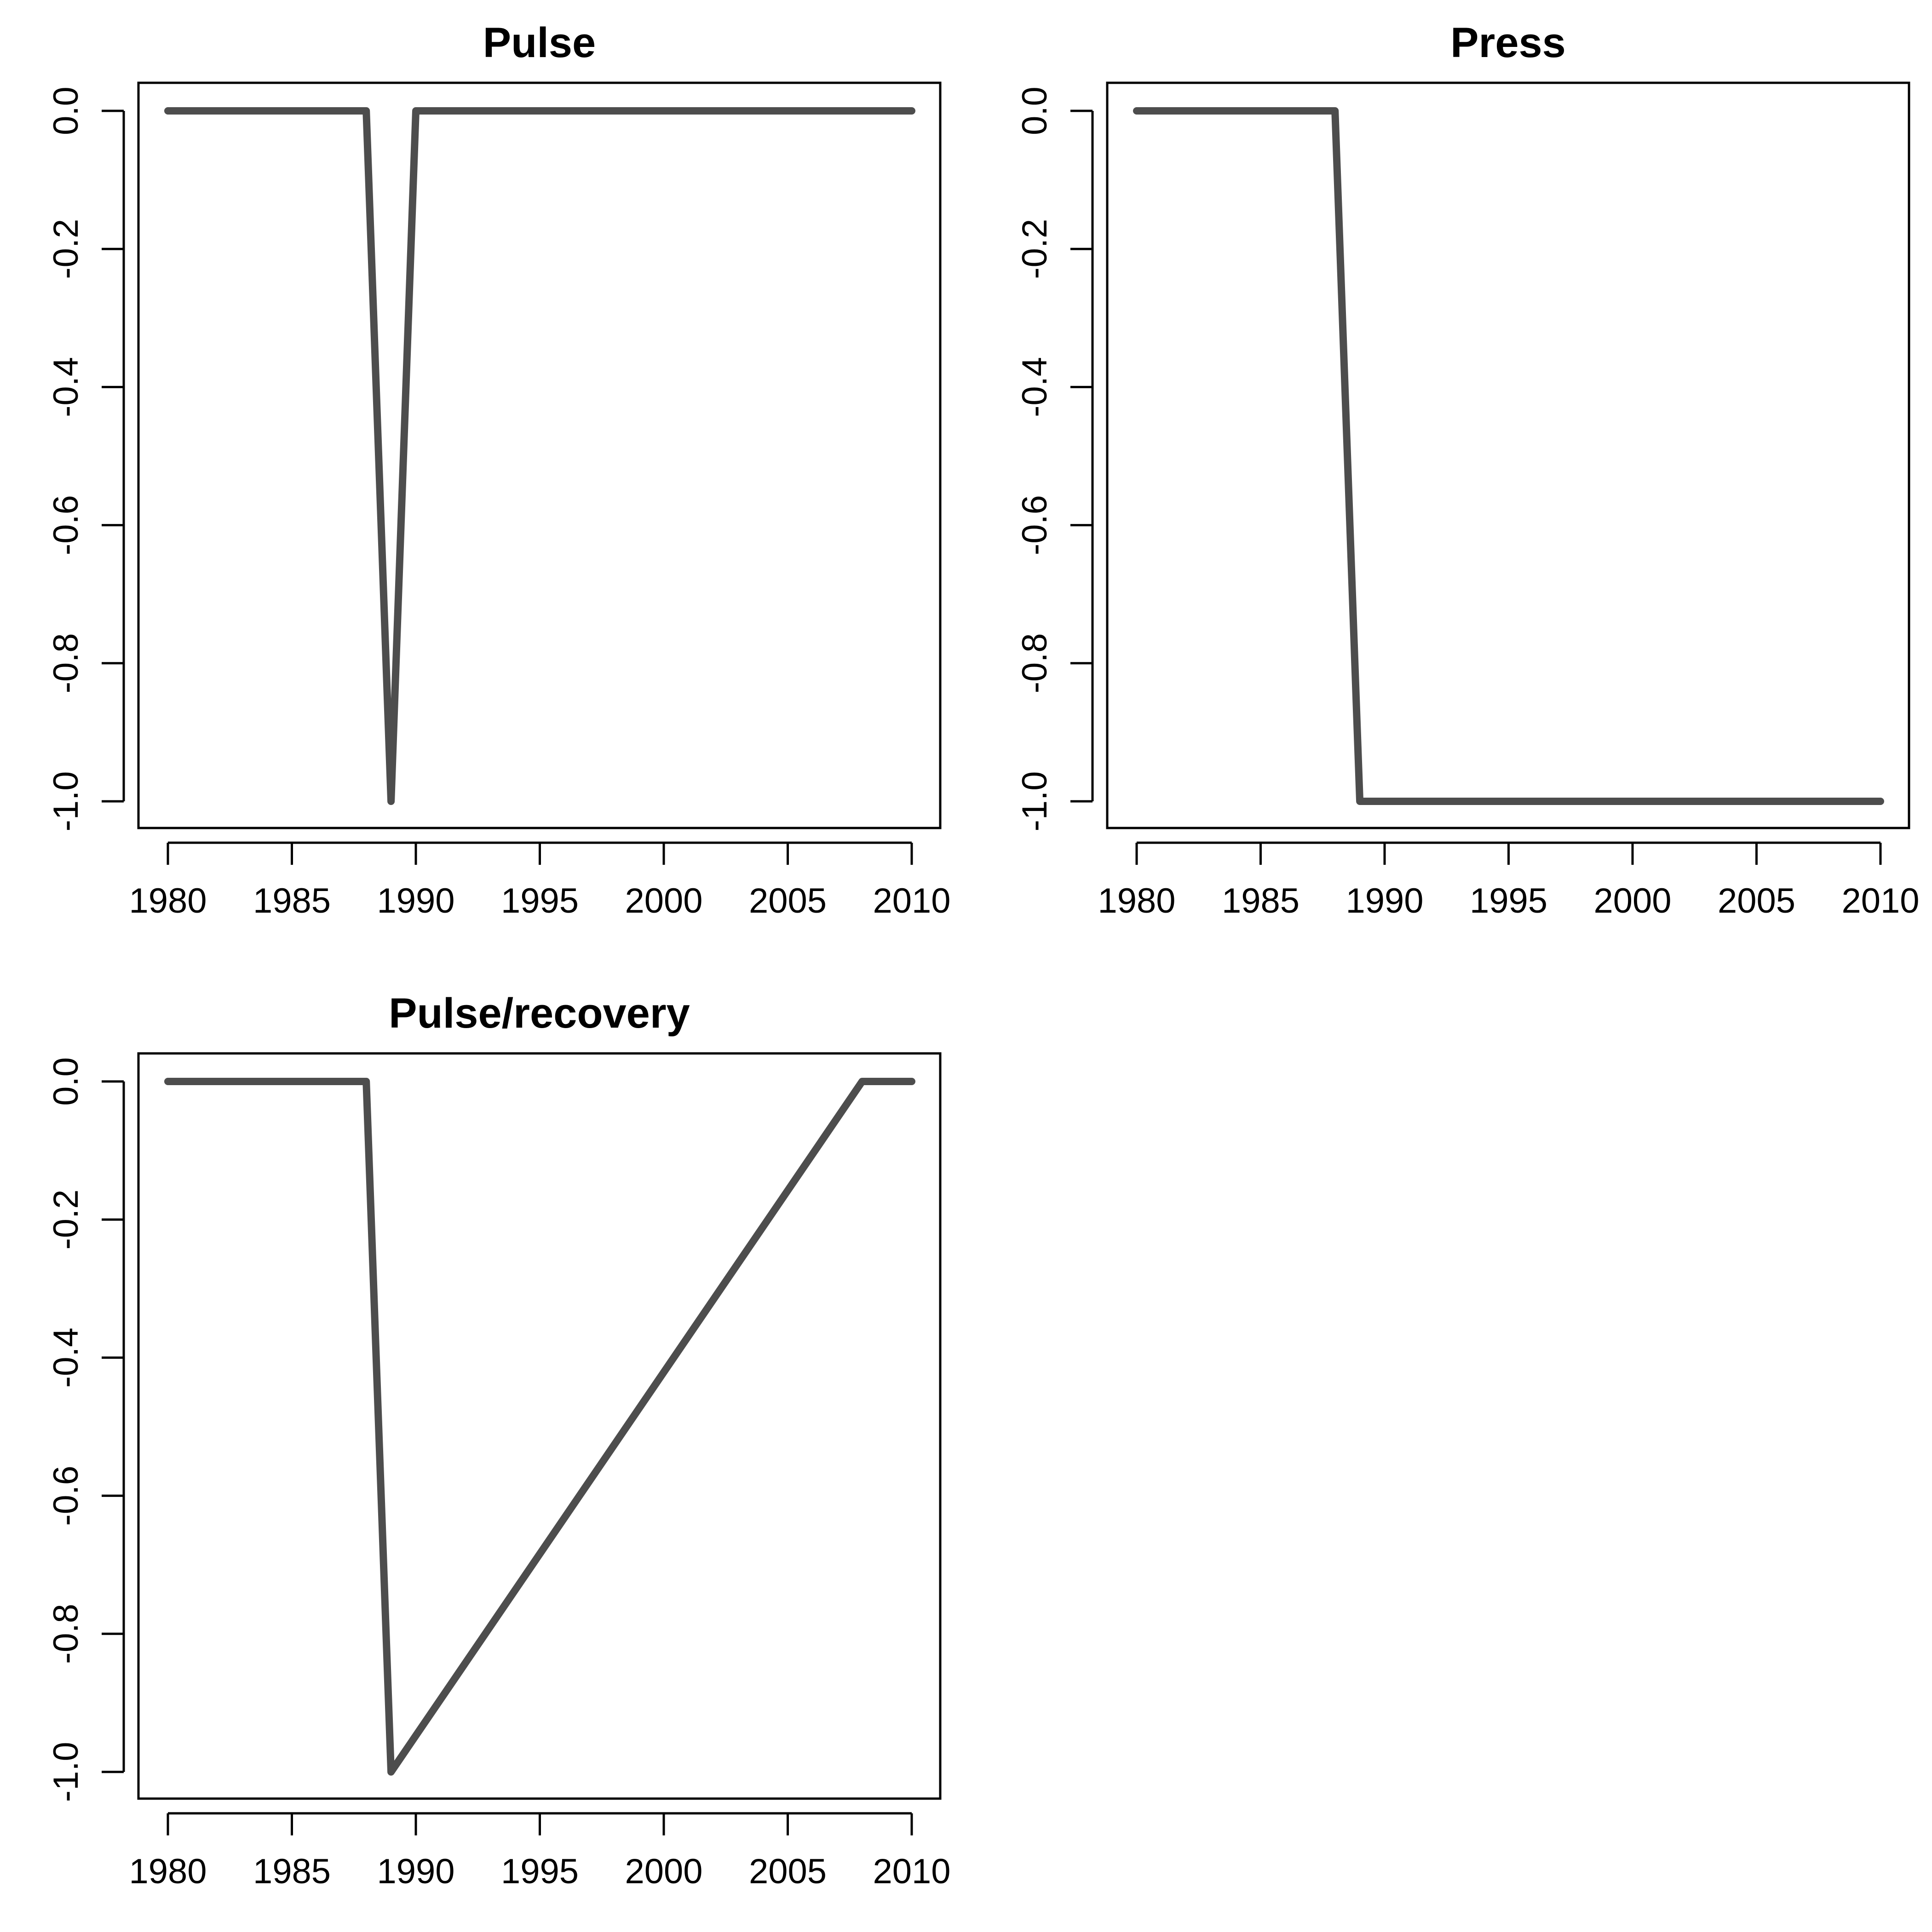 Image resolution: width=1932 pixels, height=1932 pixels. Describe the element at coordinates (1508, 42) in the screenshot. I see `chart-title: Press` at that location.